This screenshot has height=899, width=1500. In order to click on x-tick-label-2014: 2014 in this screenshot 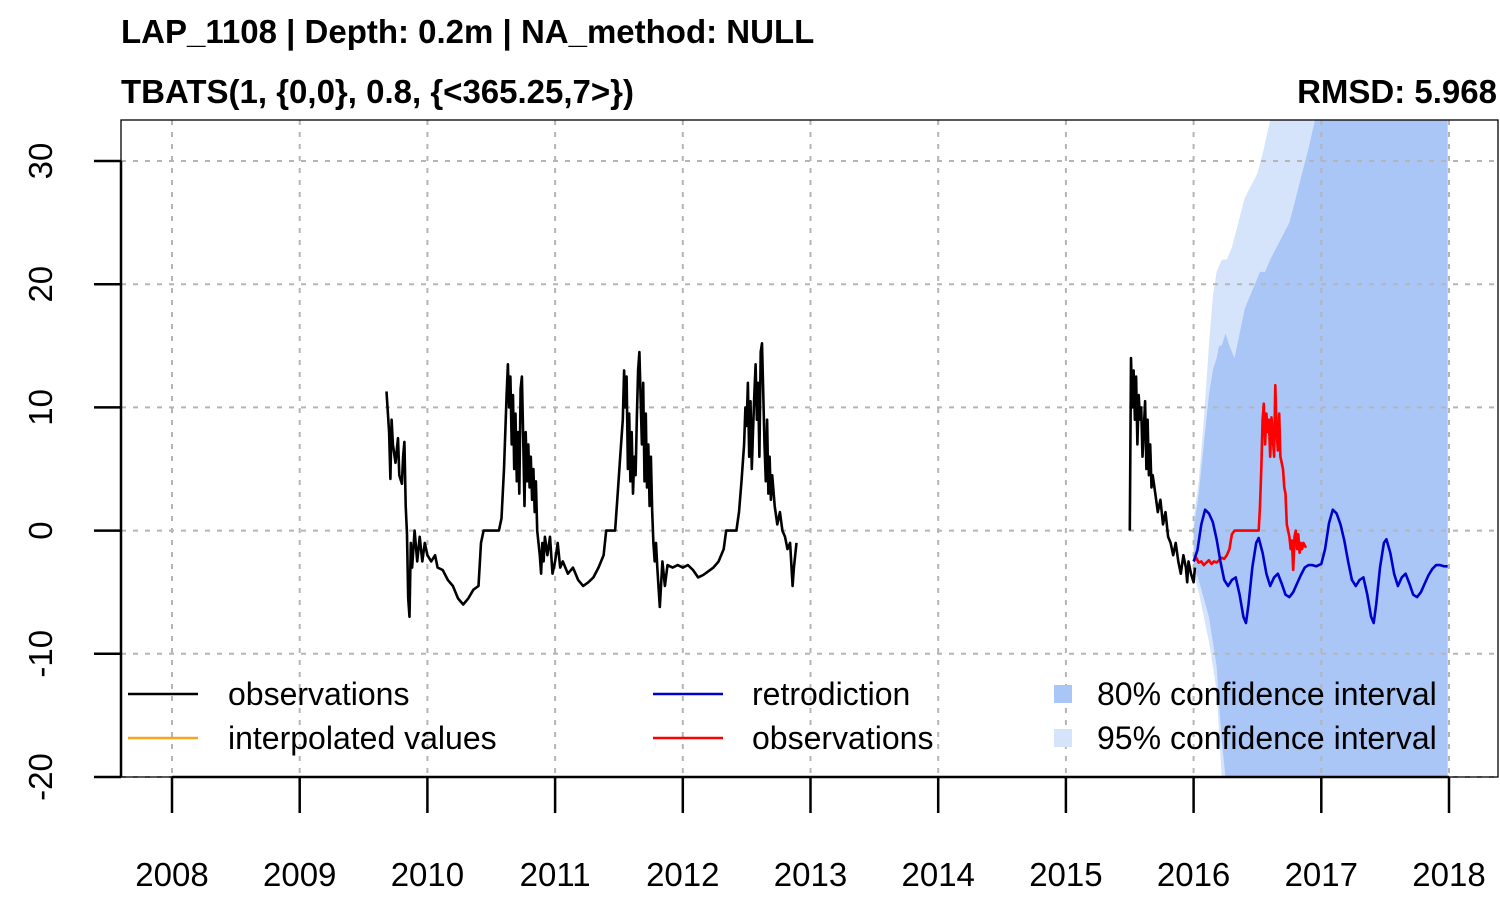, I will do `click(937, 874)`.